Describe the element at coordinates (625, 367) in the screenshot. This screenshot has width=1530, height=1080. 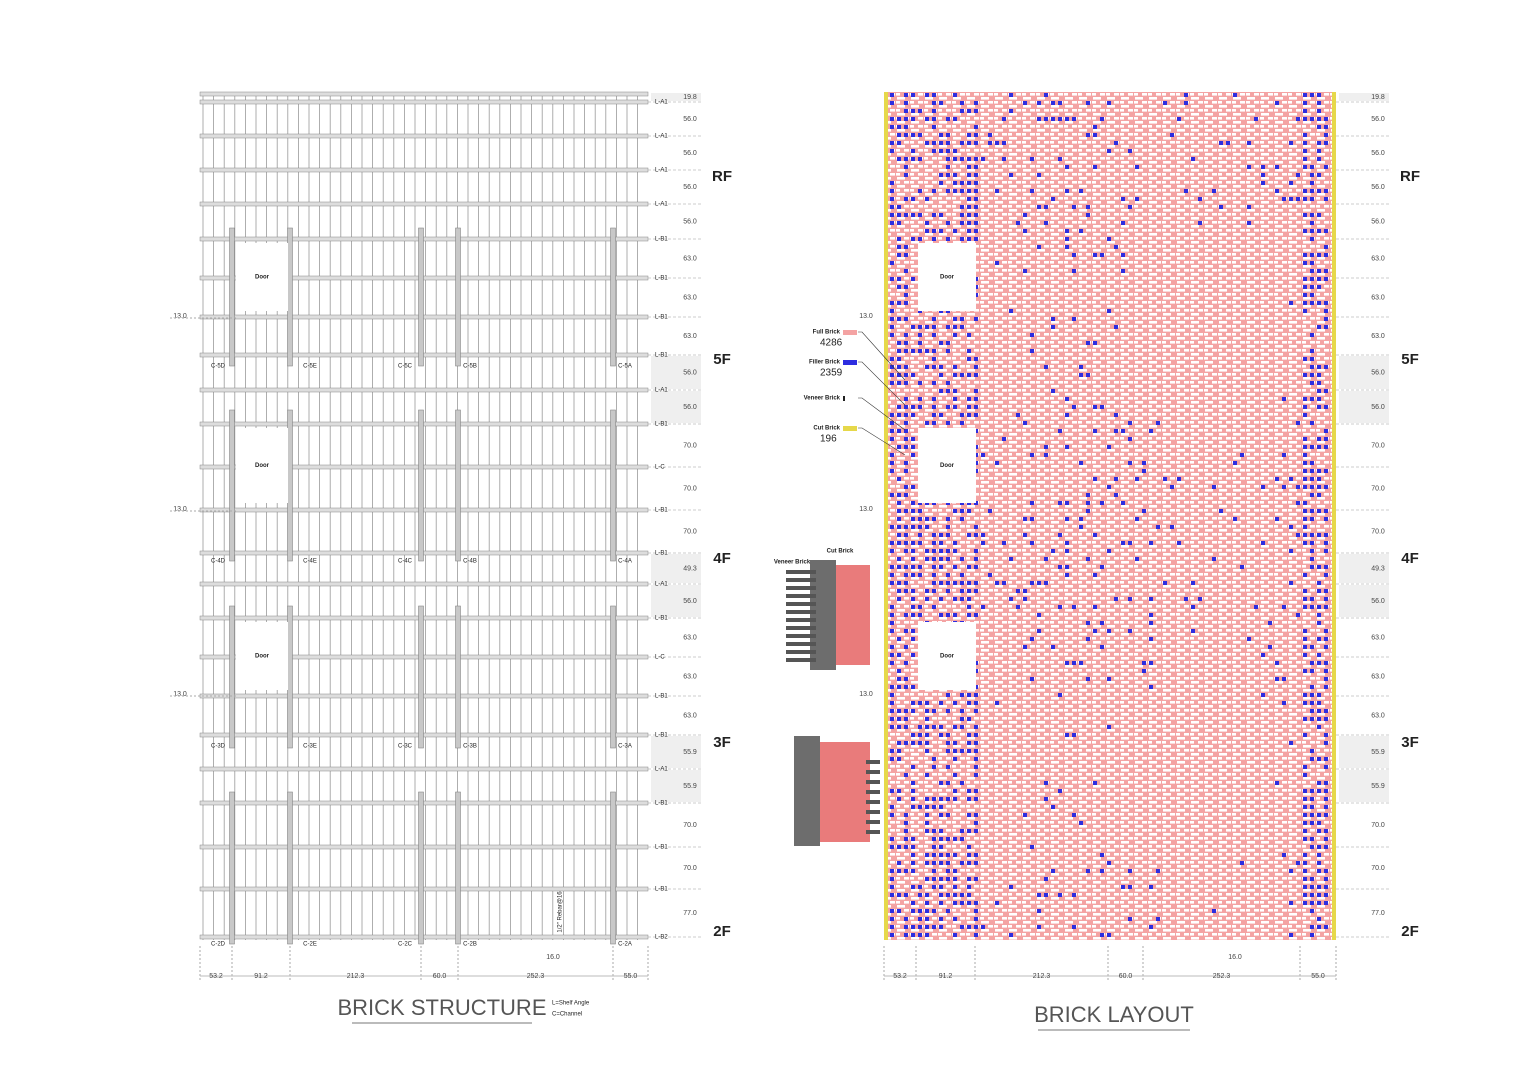
I see `channel-label: C-5A` at that location.